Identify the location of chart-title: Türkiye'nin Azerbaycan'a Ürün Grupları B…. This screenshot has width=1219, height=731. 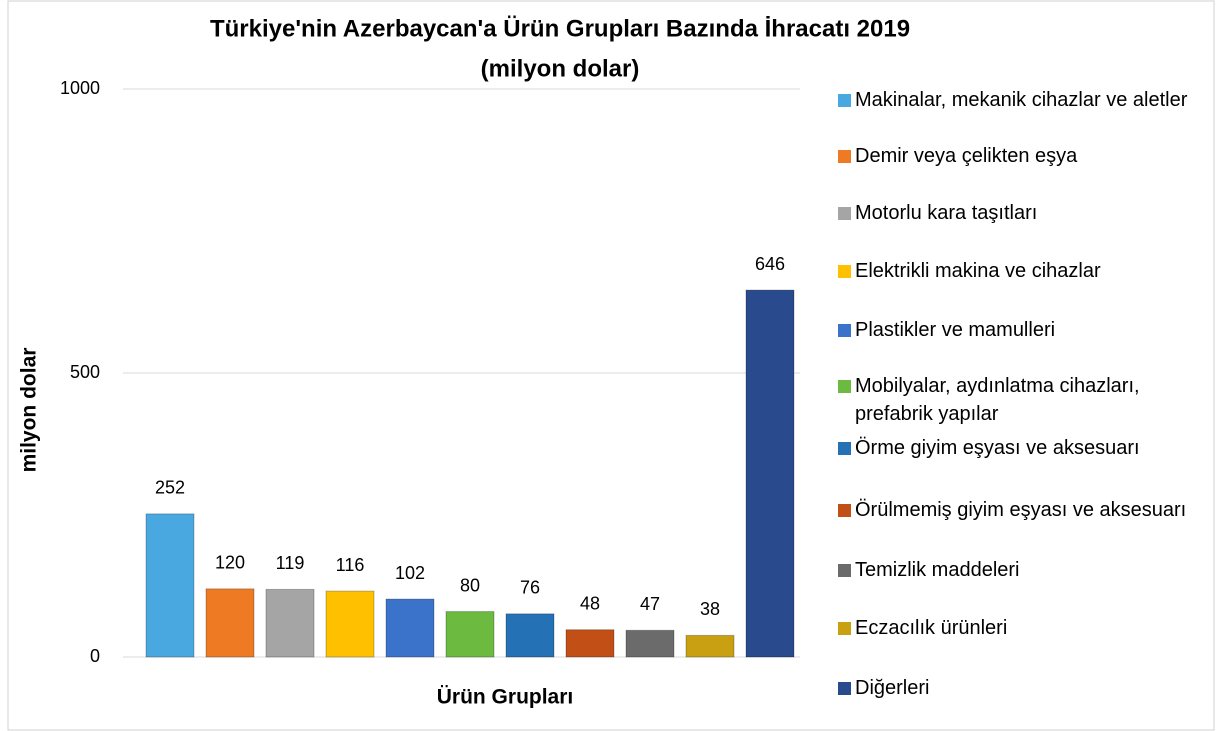
(560, 28).